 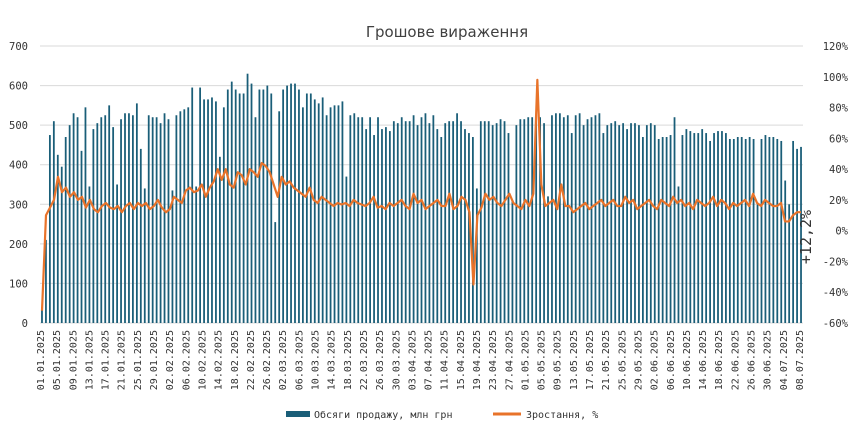 What do you see at coordinates (380, 360) in the screenshot?
I see `x-tick-label: 26.03.2025` at bounding box center [380, 360].